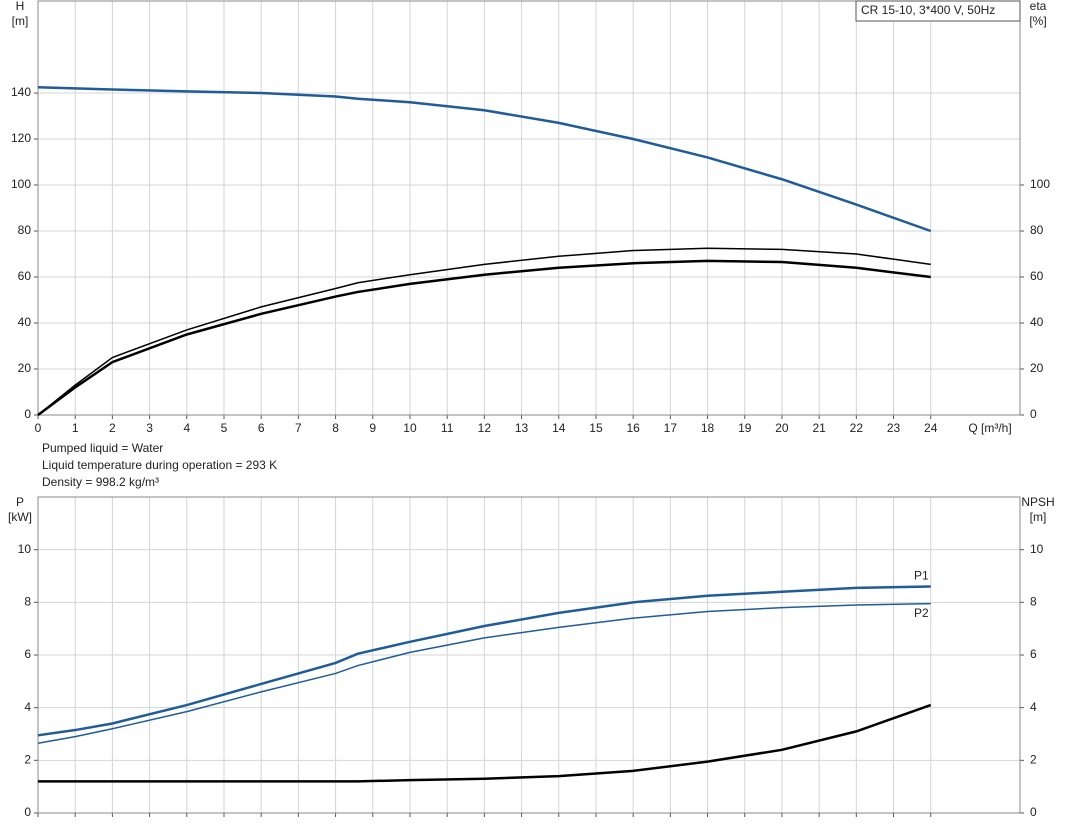 This screenshot has width=1071, height=833. I want to click on y-axis-unit: [kW], so click(20, 517).